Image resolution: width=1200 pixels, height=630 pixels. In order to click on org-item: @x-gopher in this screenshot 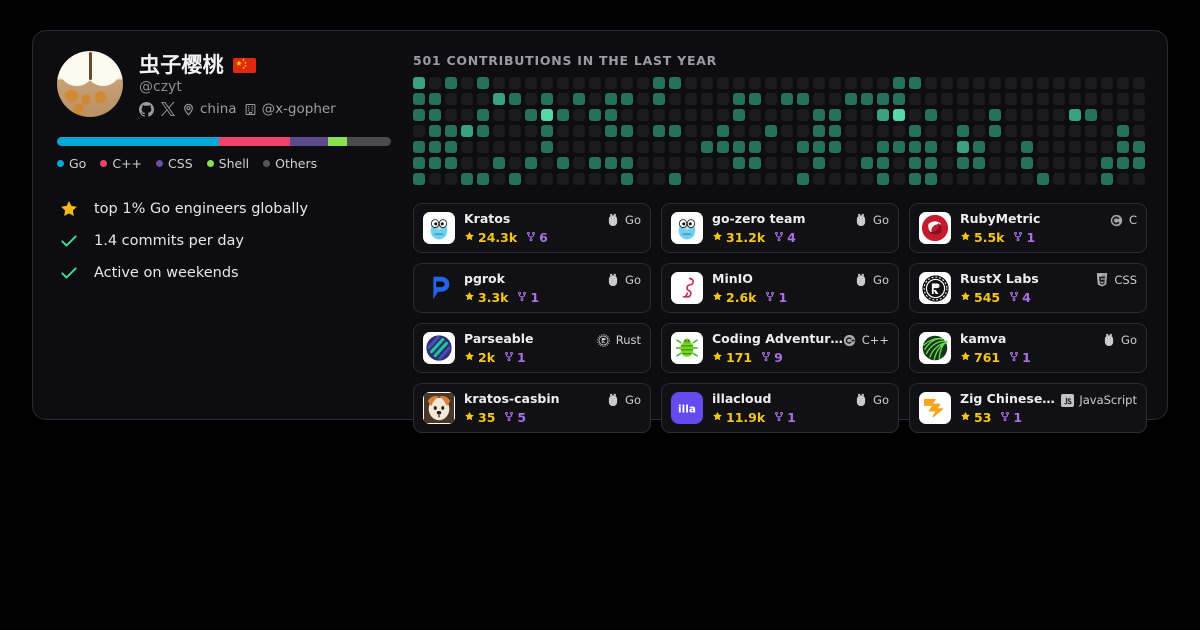, I will do `click(290, 109)`.